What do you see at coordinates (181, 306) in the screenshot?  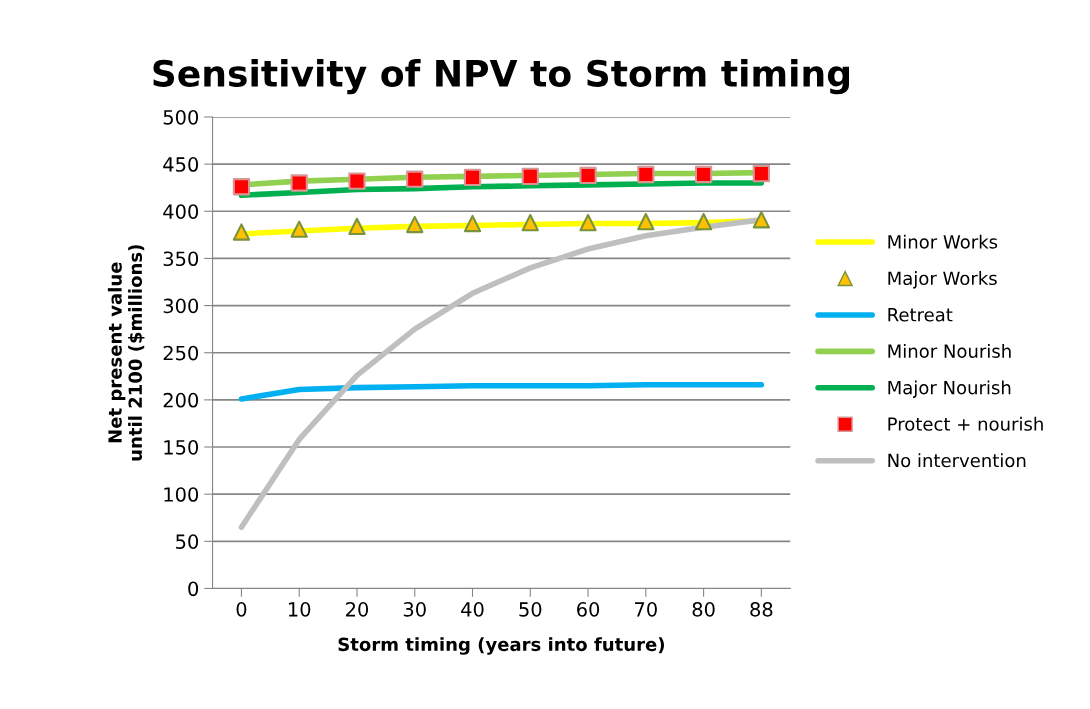 I see `y-tick-label: 300` at bounding box center [181, 306].